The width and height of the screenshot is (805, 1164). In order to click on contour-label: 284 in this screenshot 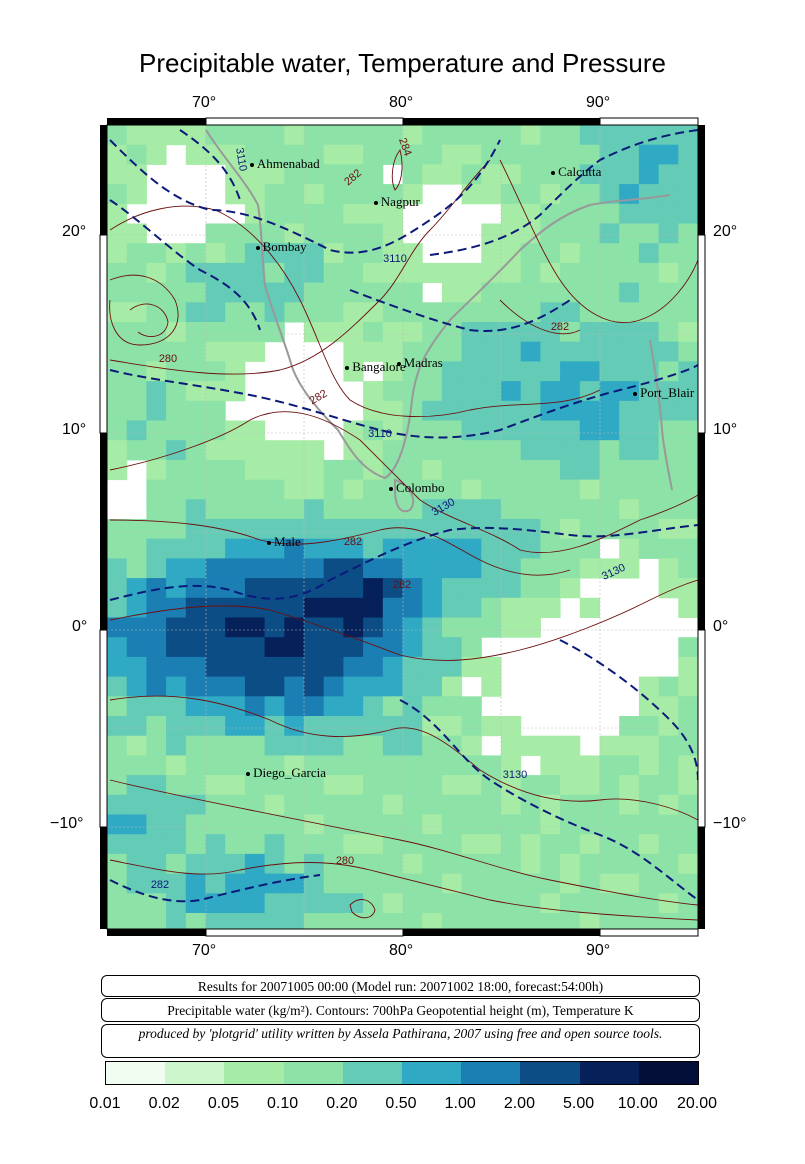, I will do `click(405, 146)`.